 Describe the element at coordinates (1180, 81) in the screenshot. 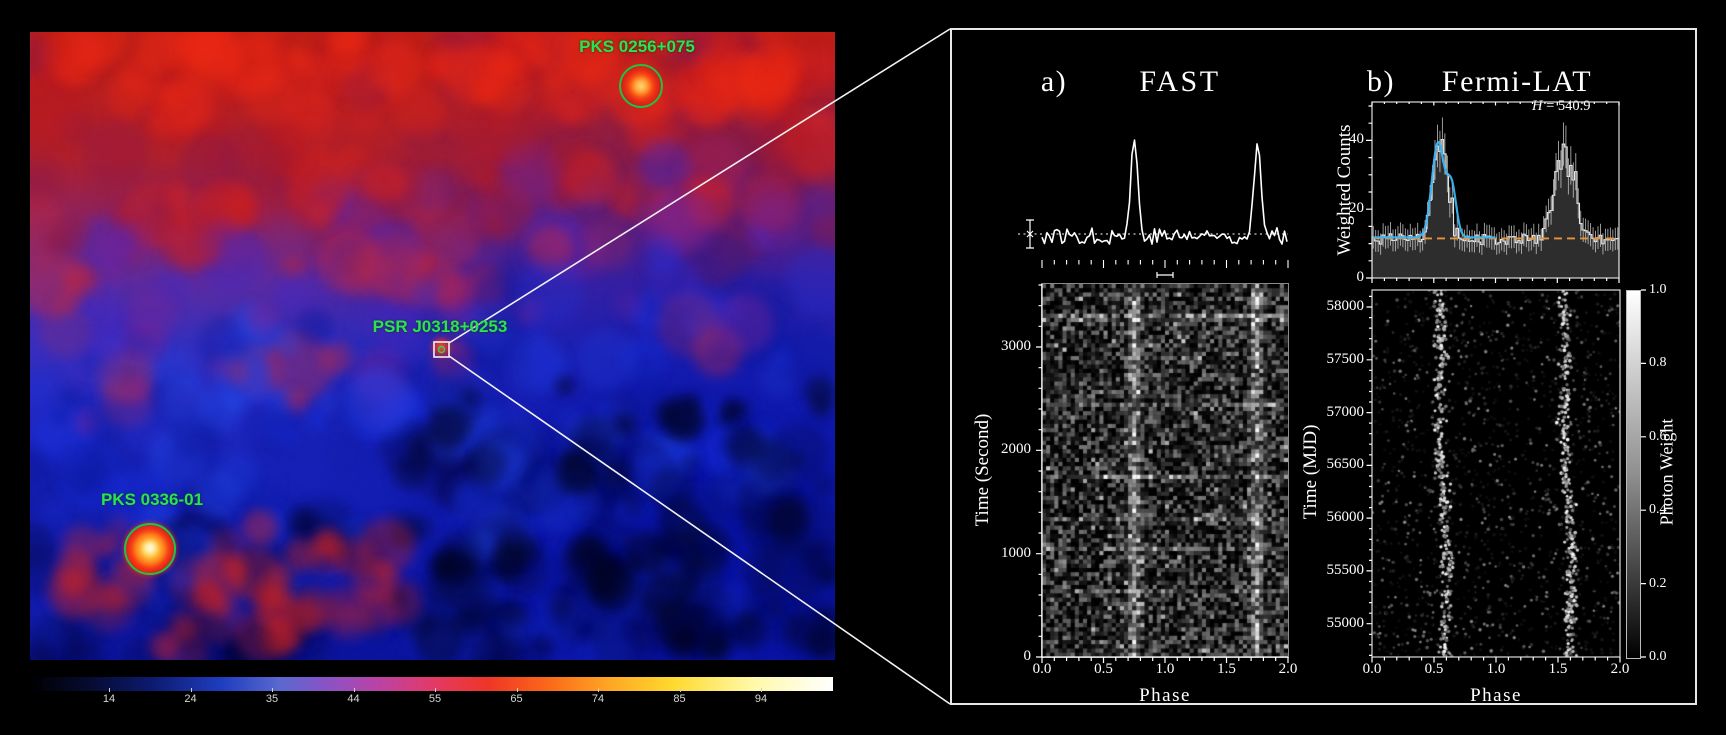

I see `panel-a-title: FAST` at that location.